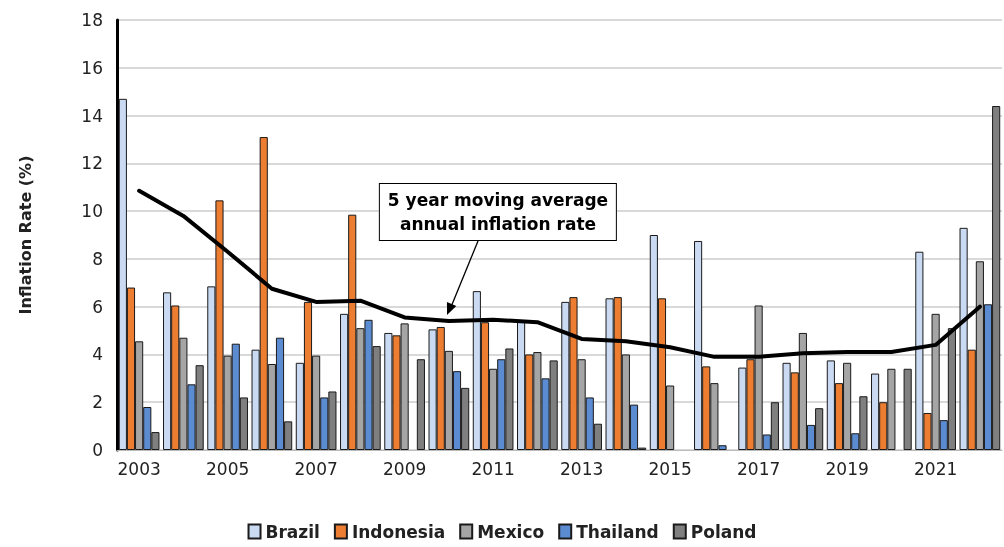 Image resolution: width=1004 pixels, height=547 pixels. What do you see at coordinates (97, 258) in the screenshot?
I see `y-tick-label: 8` at bounding box center [97, 258].